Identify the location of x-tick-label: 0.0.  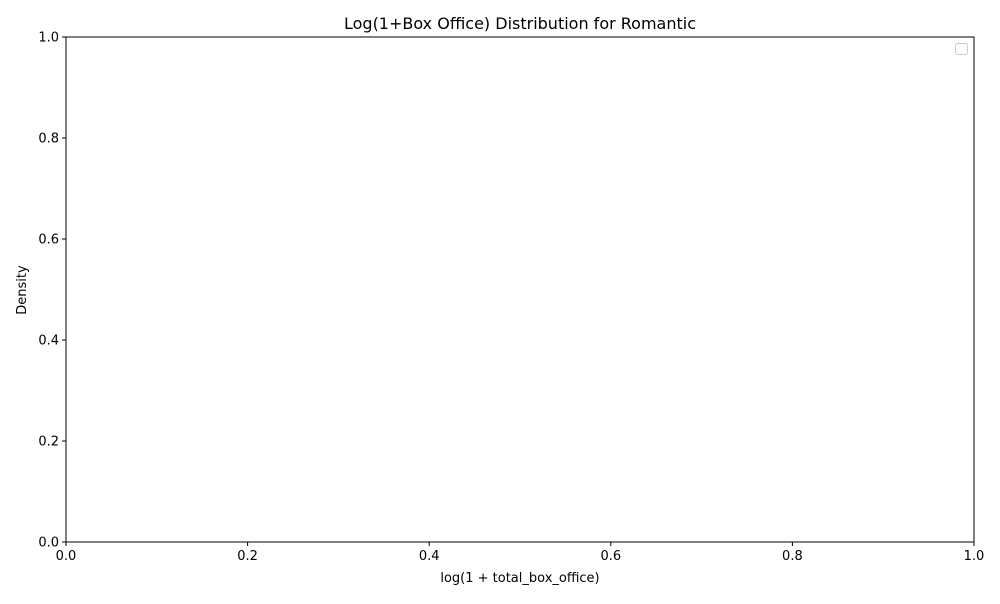
(66, 556).